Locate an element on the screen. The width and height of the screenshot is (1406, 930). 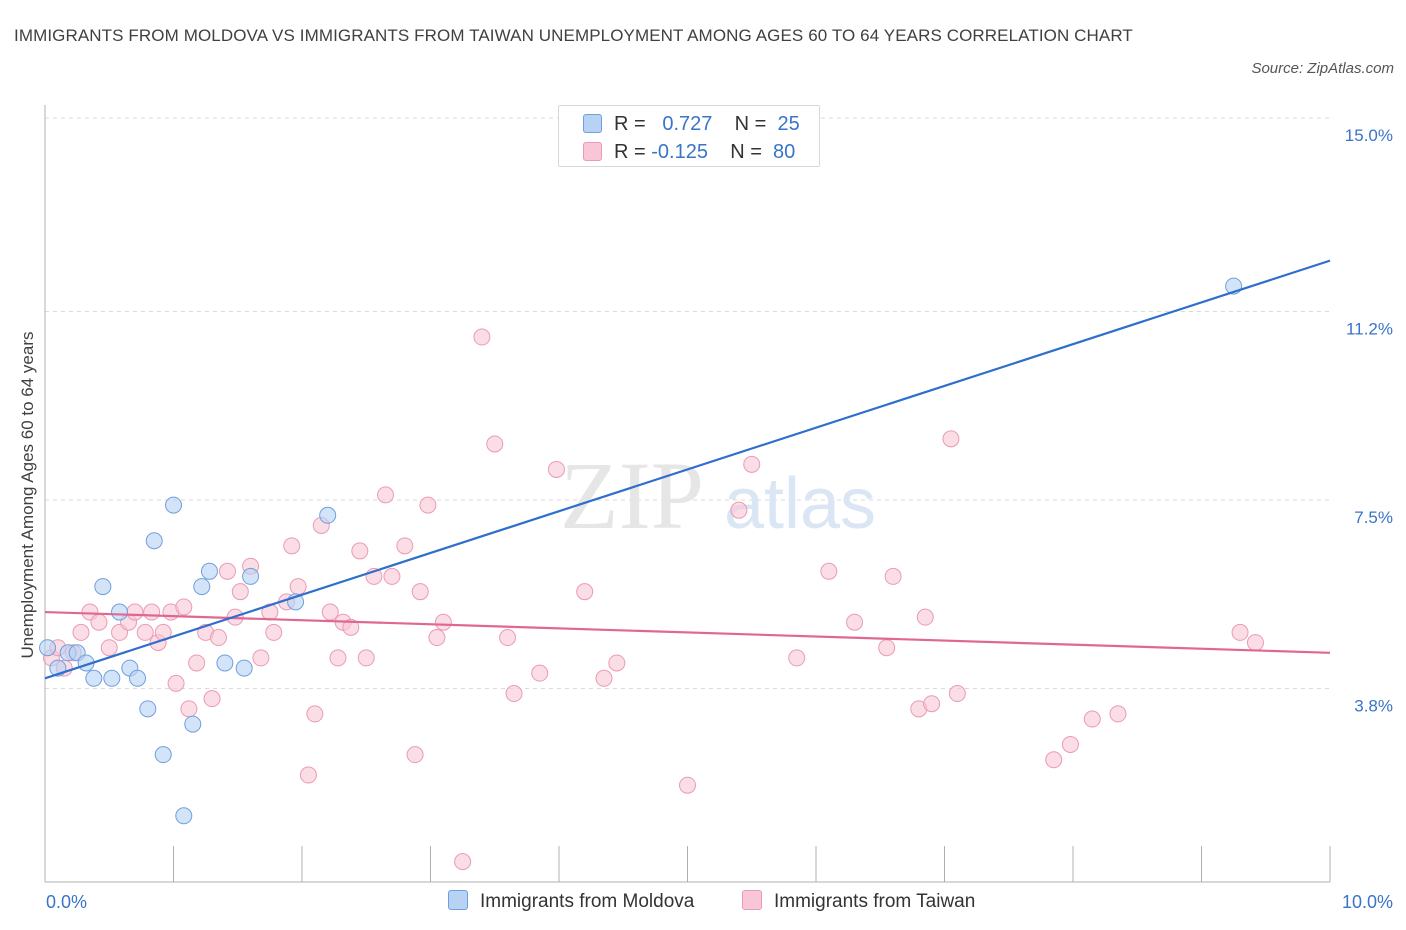
taiwan-n-value: 80 is located at coordinates (784, 152).